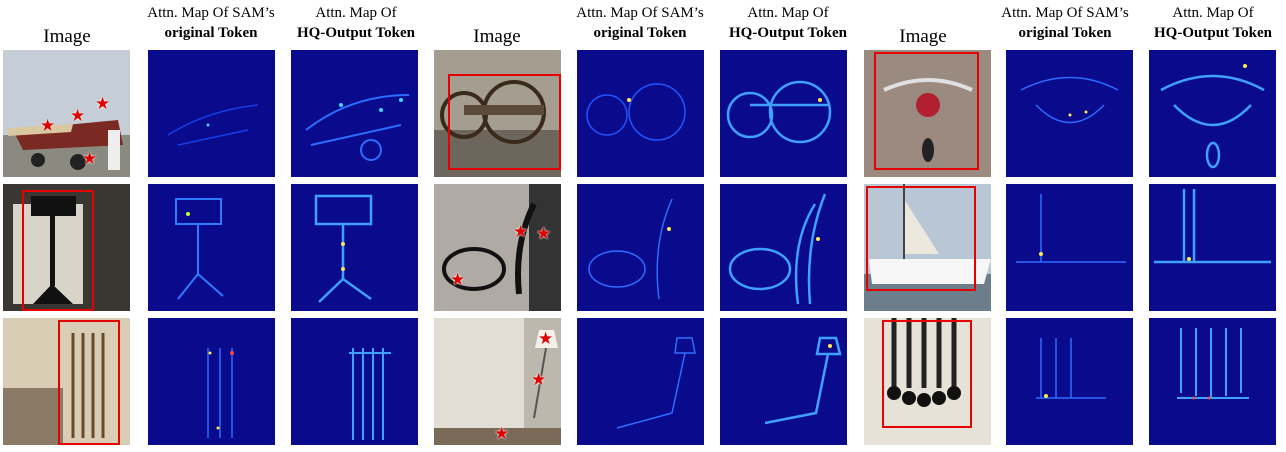 Image resolution: width=1286 pixels, height=452 pixels. I want to click on attn-sam-charger, so click(640, 247).